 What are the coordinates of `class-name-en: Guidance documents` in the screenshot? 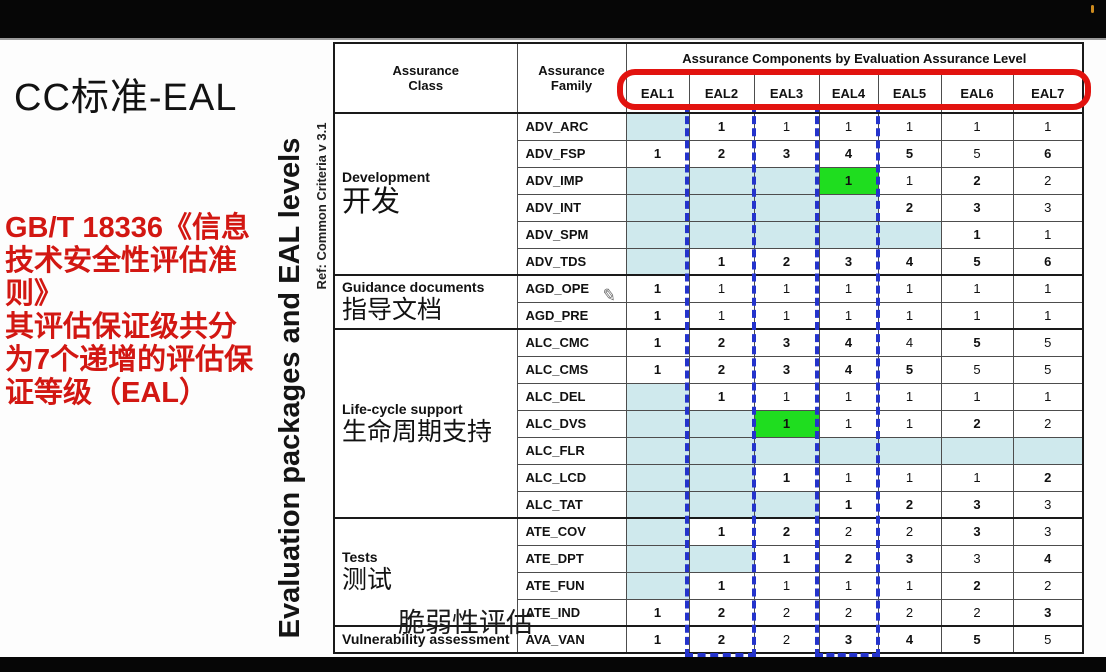 It's located at (413, 287).